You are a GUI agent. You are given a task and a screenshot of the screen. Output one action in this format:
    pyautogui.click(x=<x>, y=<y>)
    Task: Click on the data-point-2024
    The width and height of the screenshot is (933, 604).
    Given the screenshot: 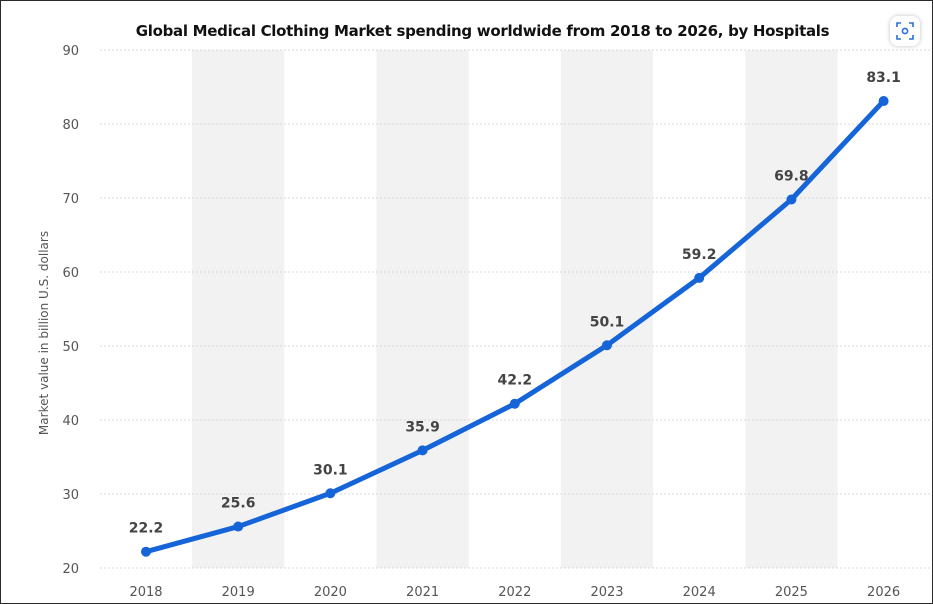 What is the action you would take?
    pyautogui.click(x=699, y=277)
    